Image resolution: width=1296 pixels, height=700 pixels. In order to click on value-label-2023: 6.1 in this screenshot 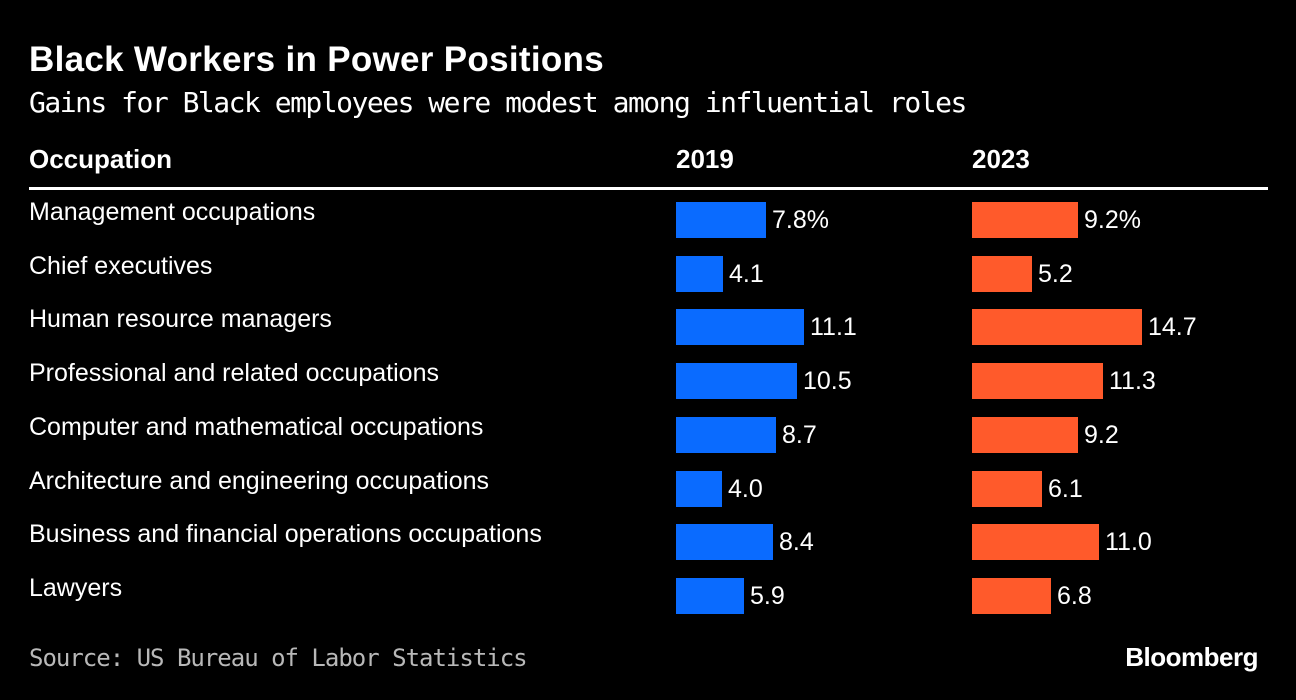, I will do `click(1065, 489)`.